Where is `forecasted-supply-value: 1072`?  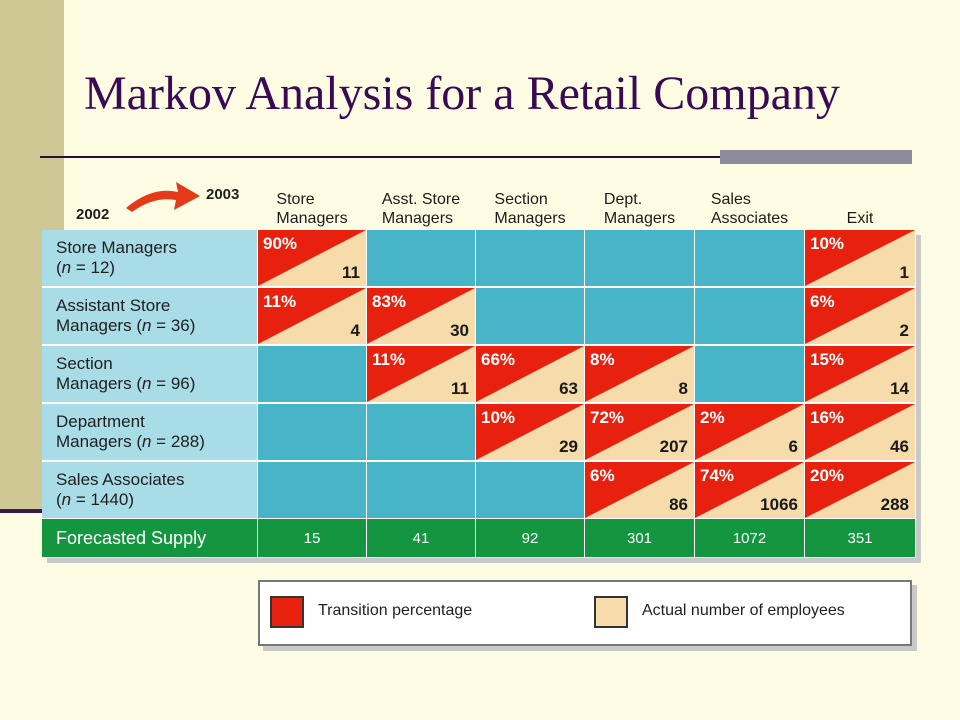 forecasted-supply-value: 1072 is located at coordinates (749, 538).